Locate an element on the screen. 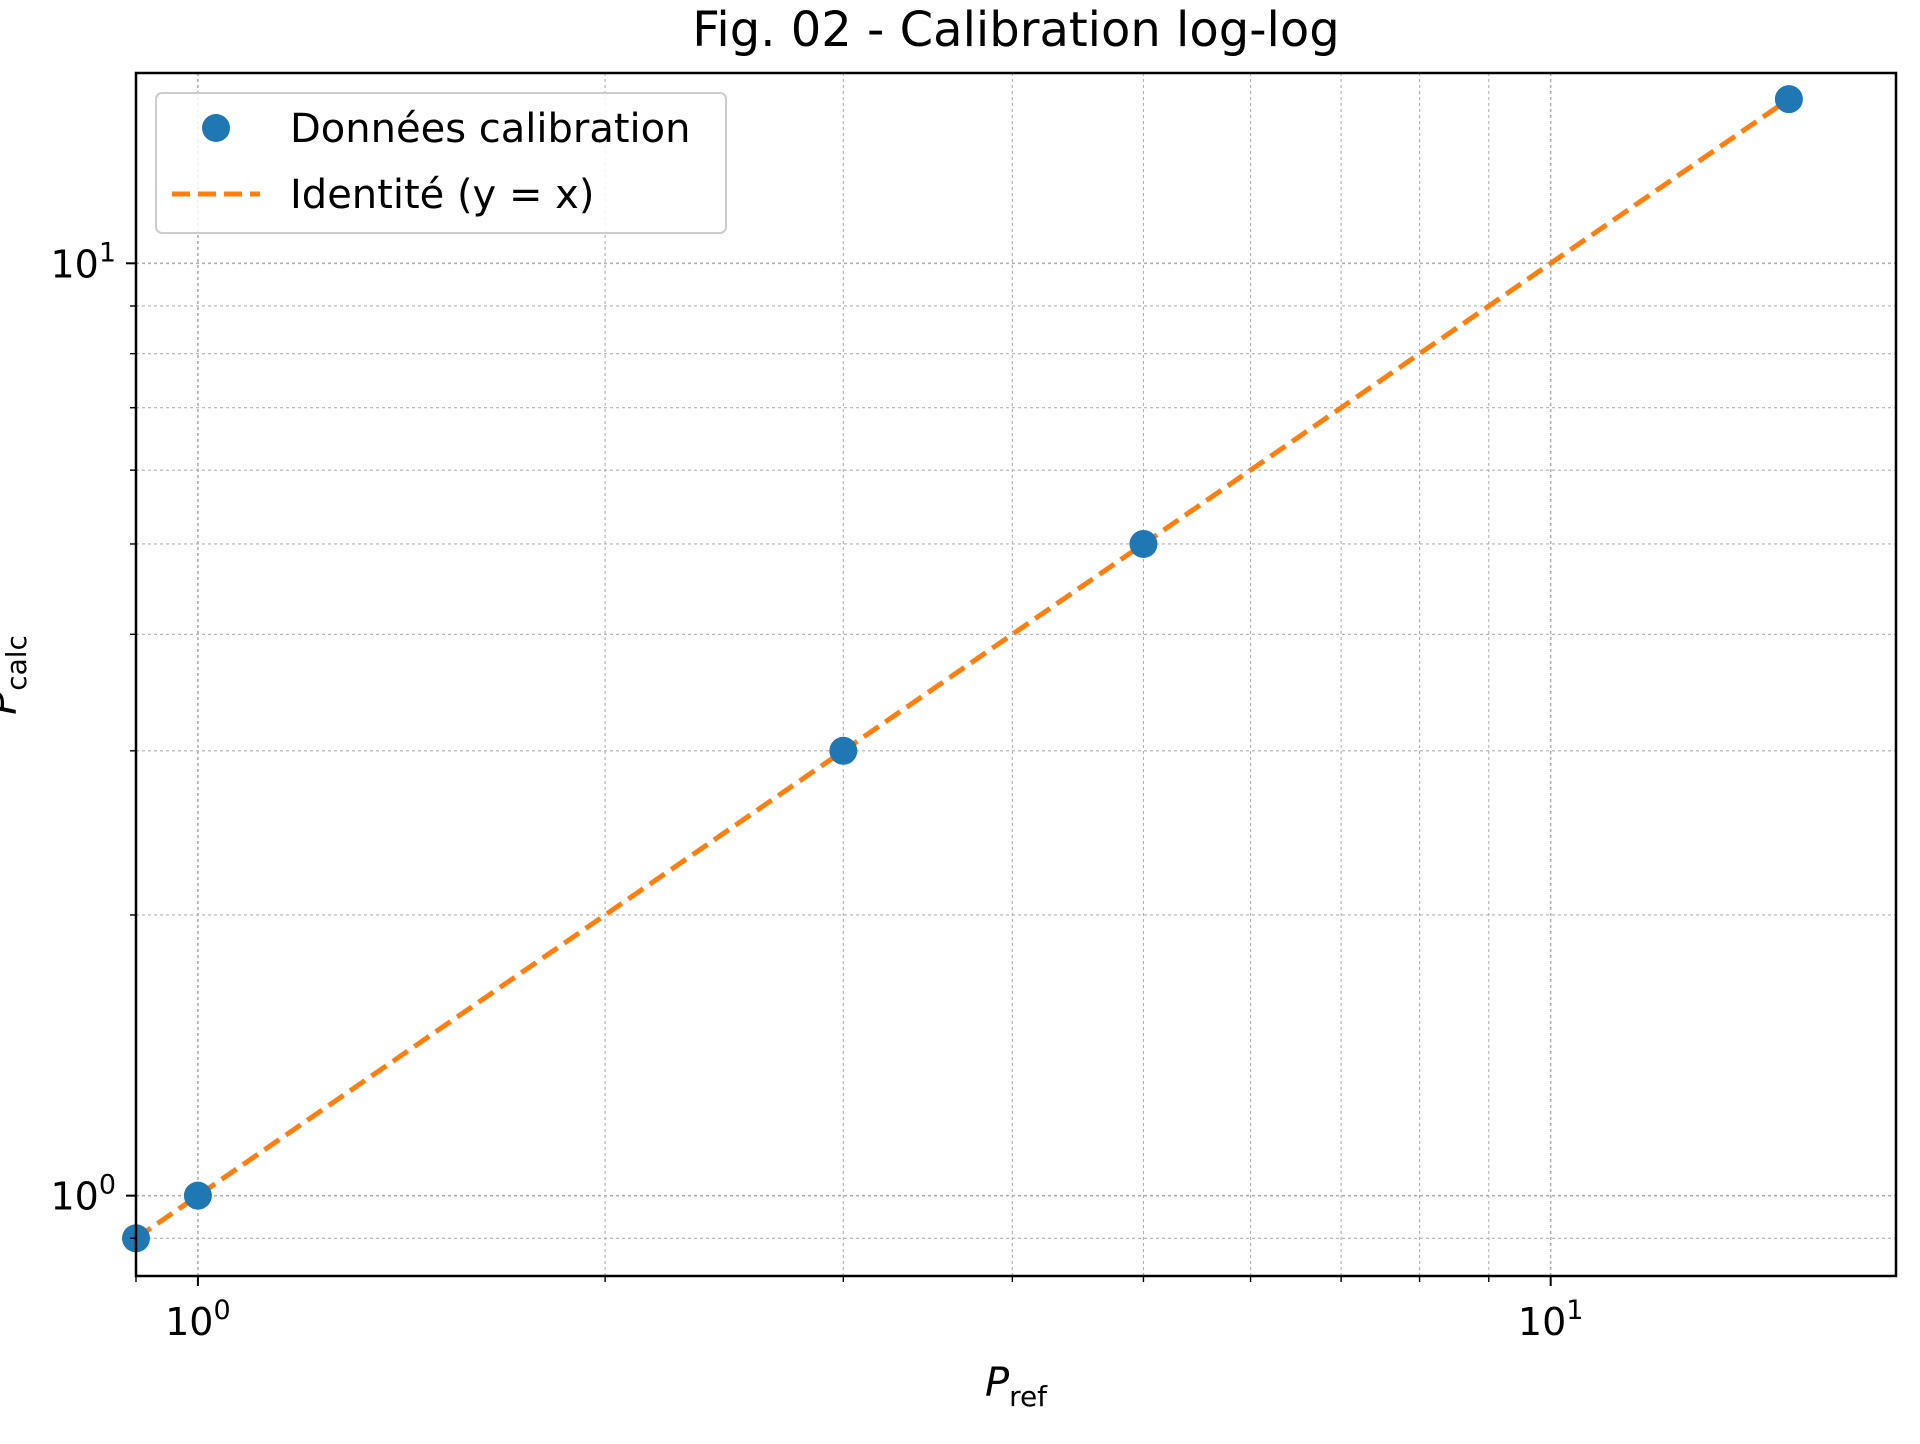  legend-frame is located at coordinates (441, 163).